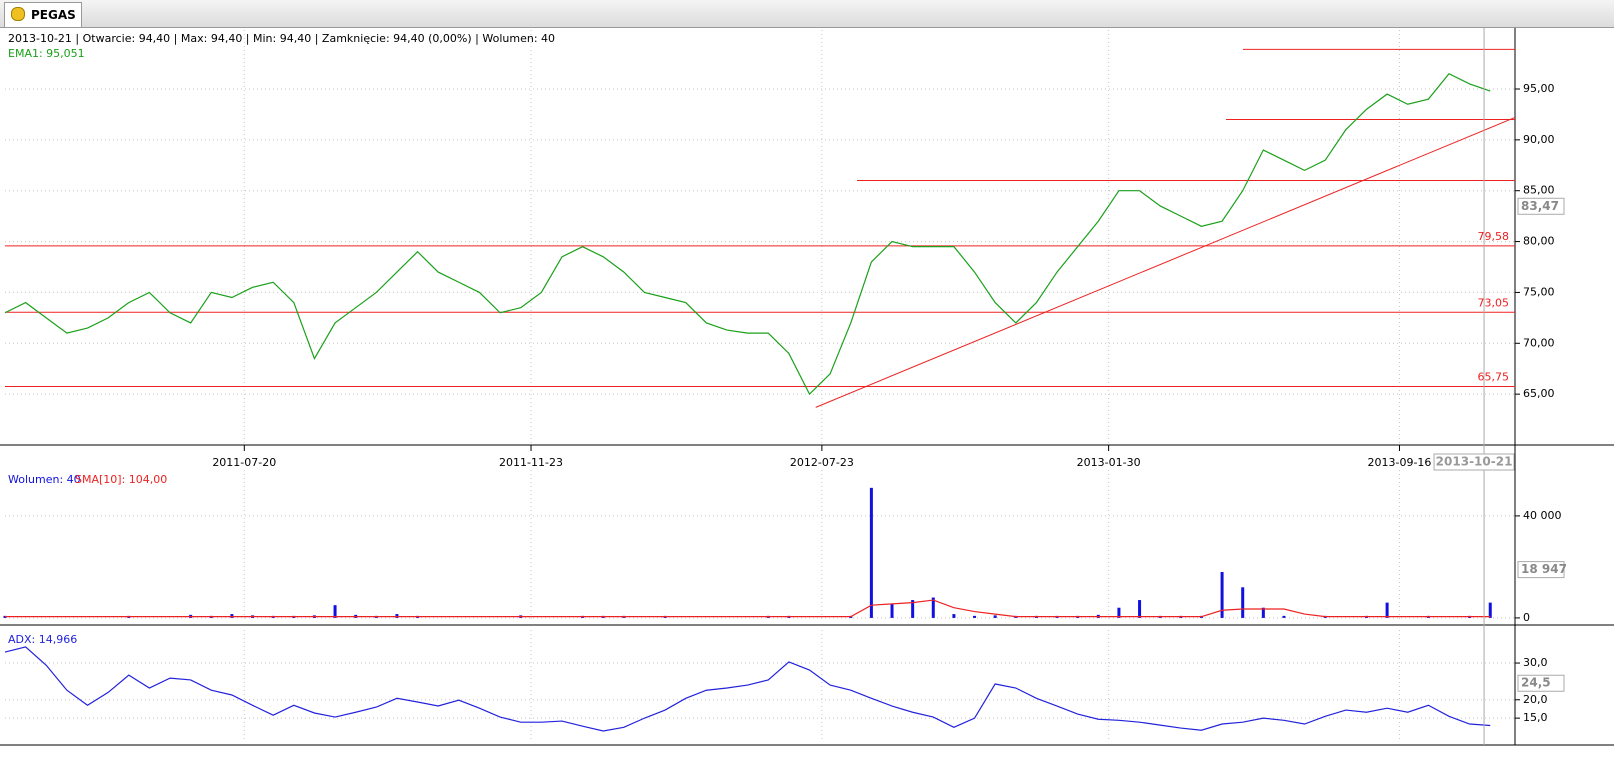 Image resolution: width=1614 pixels, height=767 pixels. Describe the element at coordinates (1542, 515) in the screenshot. I see `y-tick-label: 40 000` at that location.